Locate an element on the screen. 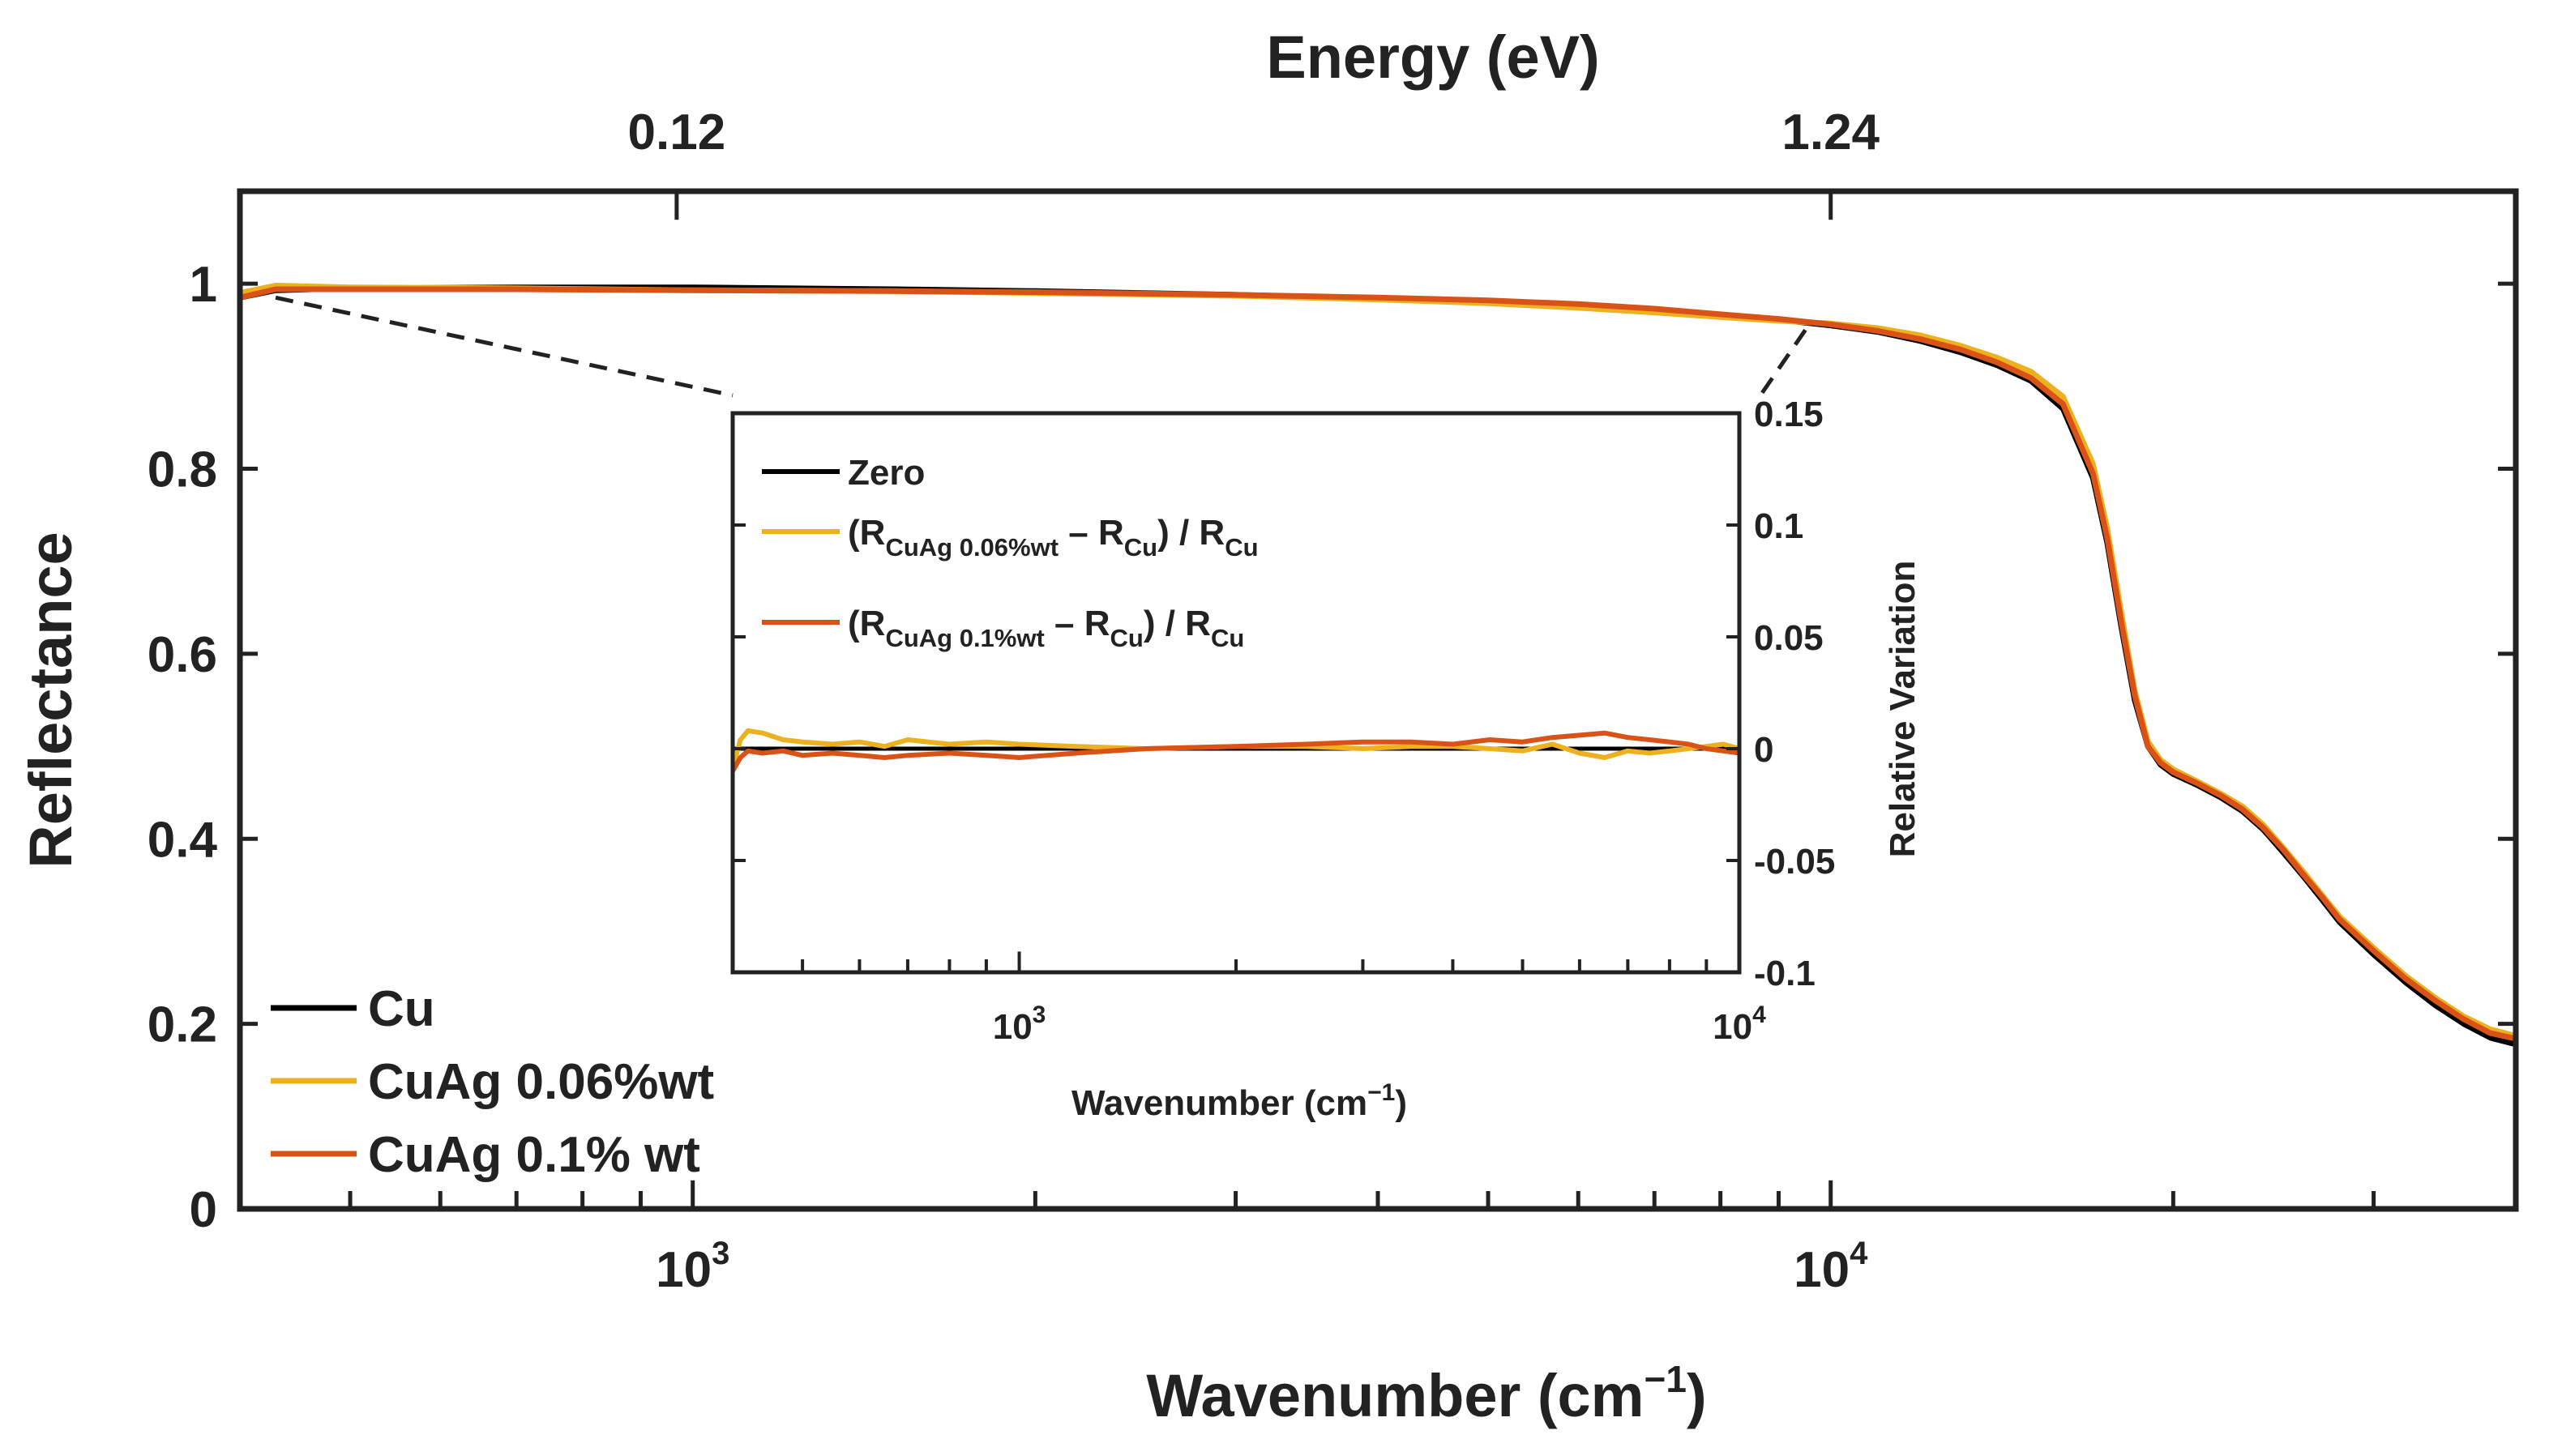  inset-x-axis-title: Wavenumber (cm−1) is located at coordinates (1239, 1101).